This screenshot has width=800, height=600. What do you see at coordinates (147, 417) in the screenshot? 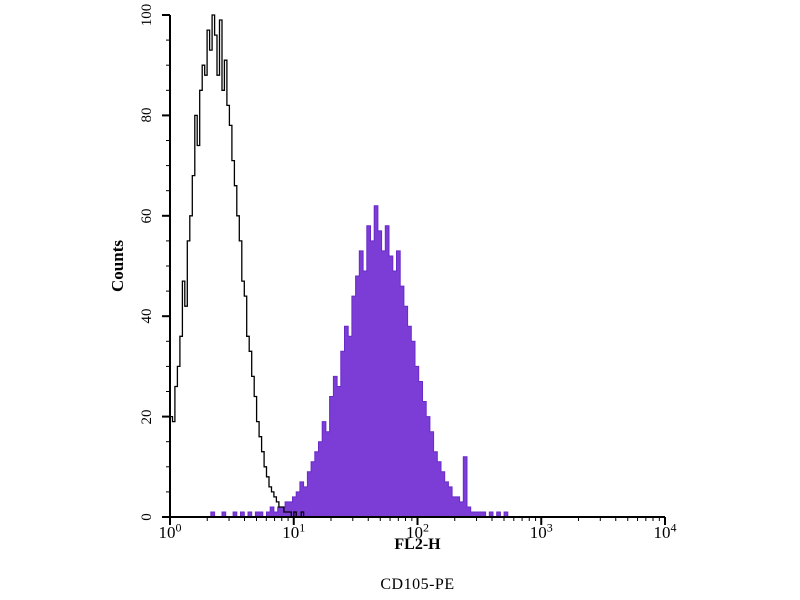
I see `y-tick-label: 20` at bounding box center [147, 417].